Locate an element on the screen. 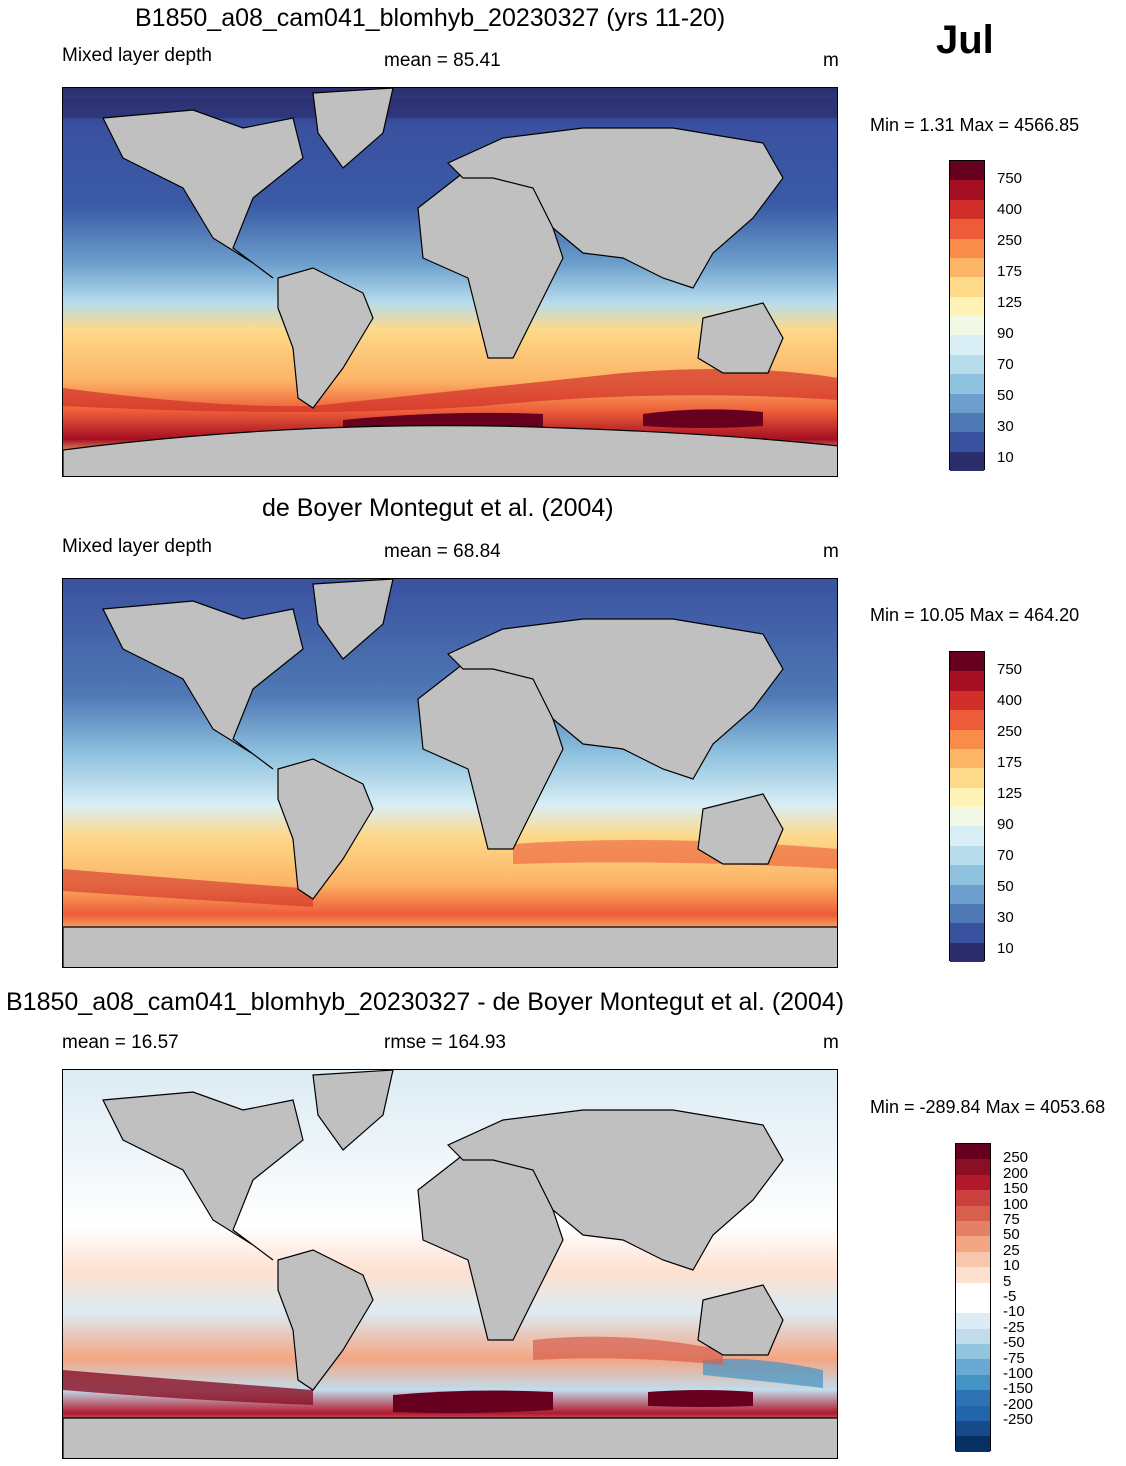 This screenshot has height=1466, width=1126. panel1-variable: Mixed layer depth is located at coordinates (137, 55).